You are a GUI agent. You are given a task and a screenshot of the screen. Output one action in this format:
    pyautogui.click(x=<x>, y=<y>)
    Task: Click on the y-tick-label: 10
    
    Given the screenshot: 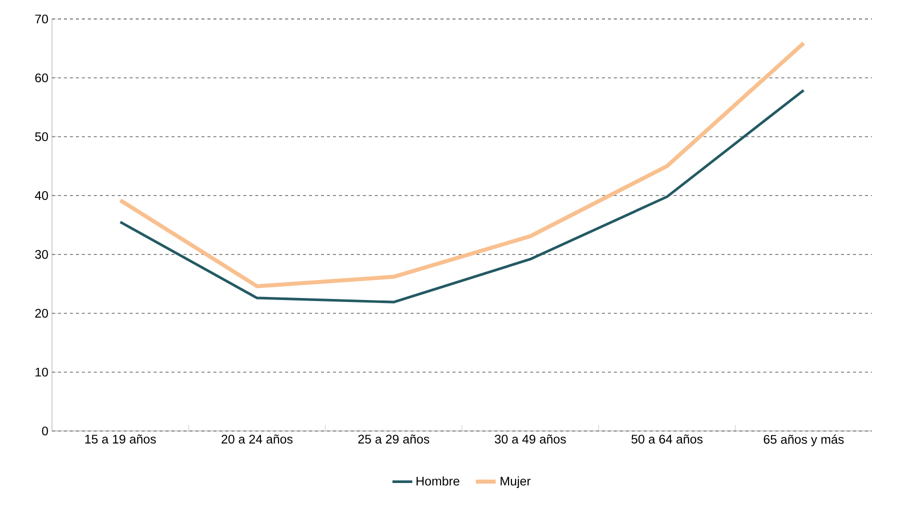 What is the action you would take?
    pyautogui.click(x=42, y=372)
    